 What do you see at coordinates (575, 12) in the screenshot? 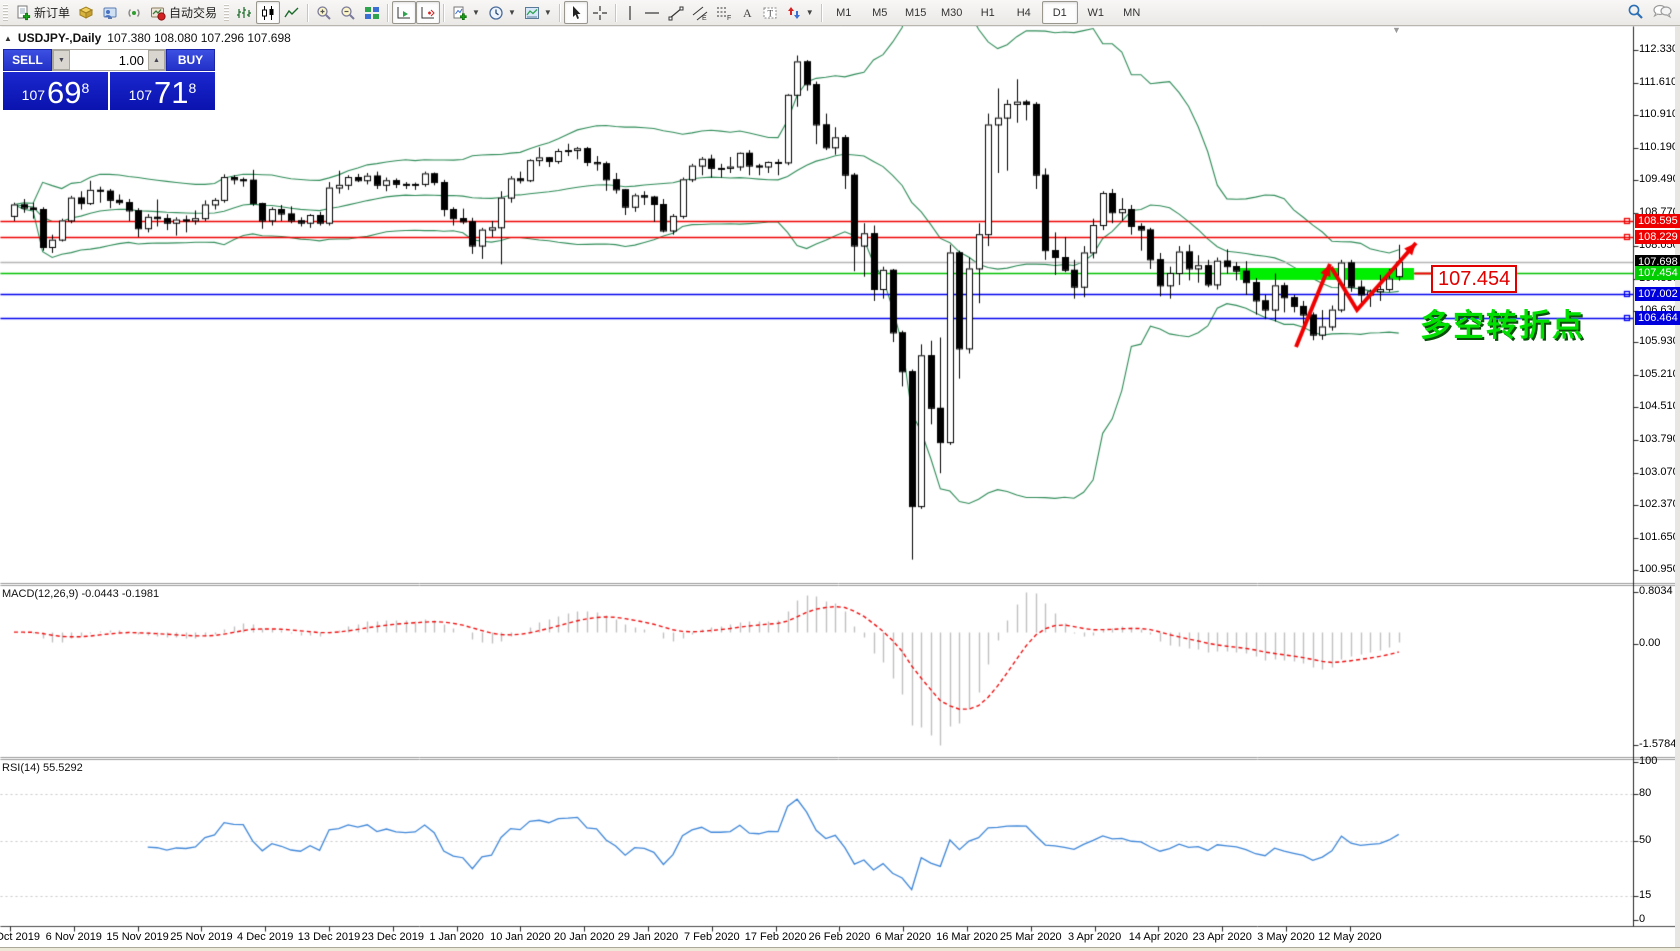
I see `cursor-button` at bounding box center [575, 12].